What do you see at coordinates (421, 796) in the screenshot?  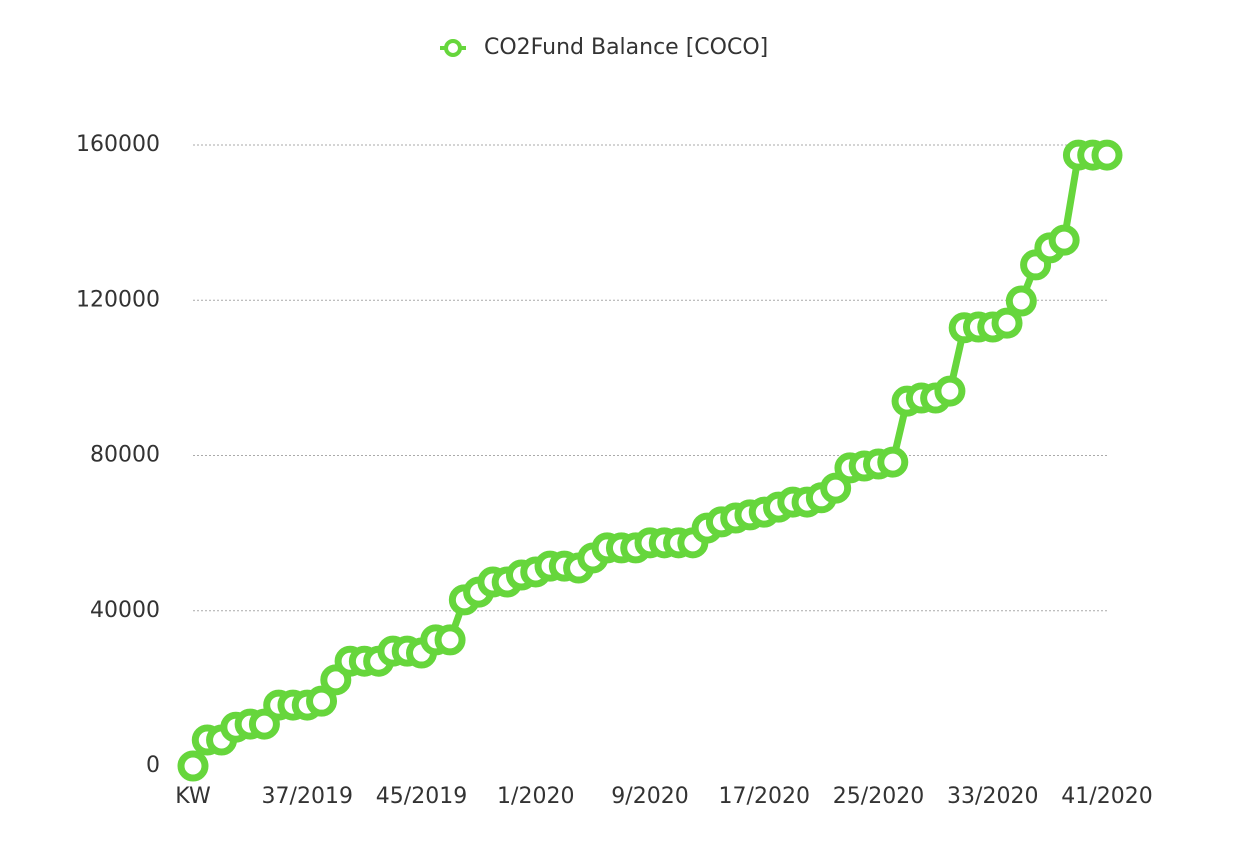 I see `x-tick-label: 45/2019` at bounding box center [421, 796].